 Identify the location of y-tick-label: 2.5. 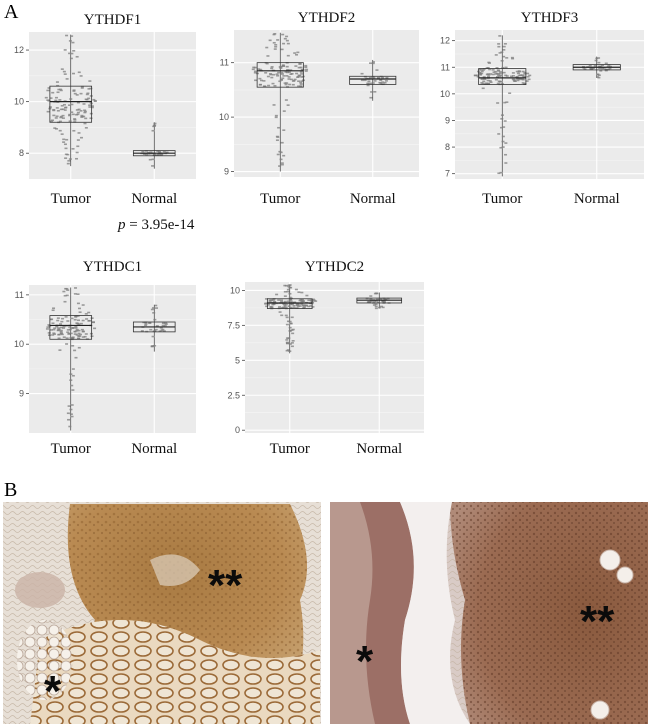
(233, 395).